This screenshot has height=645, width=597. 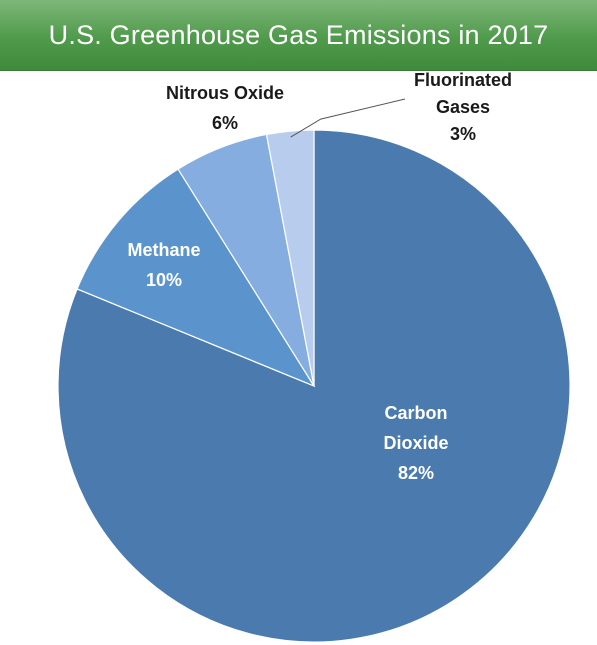 What do you see at coordinates (290, 258) in the screenshot?
I see `pie-slice-fluorinated-gases` at bounding box center [290, 258].